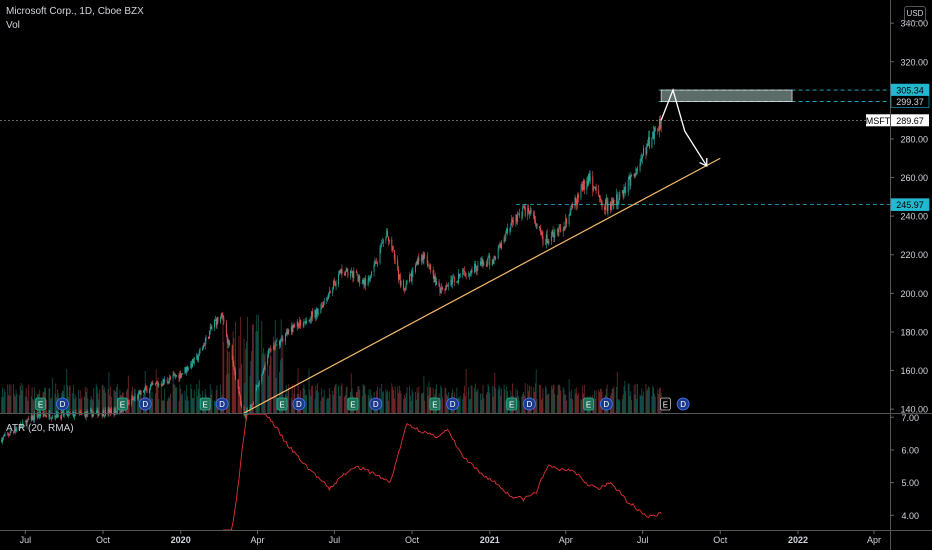 Image resolution: width=932 pixels, height=550 pixels. Describe the element at coordinates (181, 540) in the screenshot. I see `time-tick-label: 2020` at that location.